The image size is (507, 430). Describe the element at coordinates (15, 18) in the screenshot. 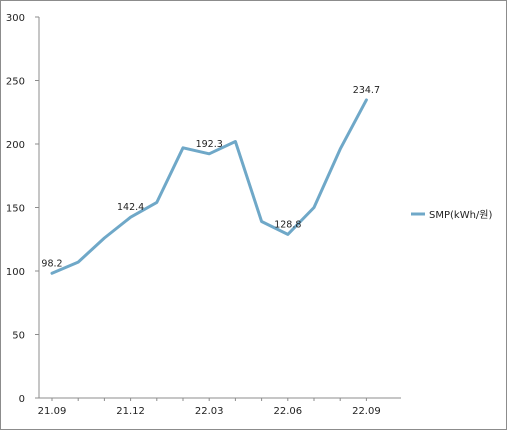

I see `y-tick-label: 300` at that location.